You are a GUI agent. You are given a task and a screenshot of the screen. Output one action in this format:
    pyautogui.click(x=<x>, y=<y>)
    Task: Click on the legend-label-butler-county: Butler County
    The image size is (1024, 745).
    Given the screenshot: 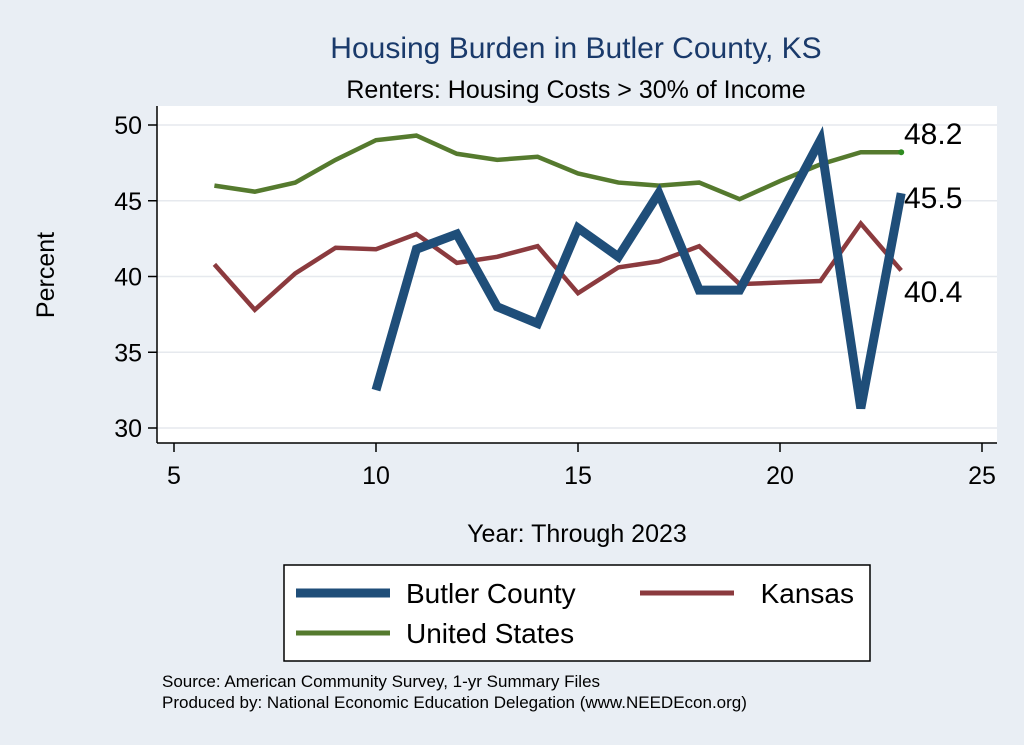 What is the action you would take?
    pyautogui.click(x=491, y=593)
    